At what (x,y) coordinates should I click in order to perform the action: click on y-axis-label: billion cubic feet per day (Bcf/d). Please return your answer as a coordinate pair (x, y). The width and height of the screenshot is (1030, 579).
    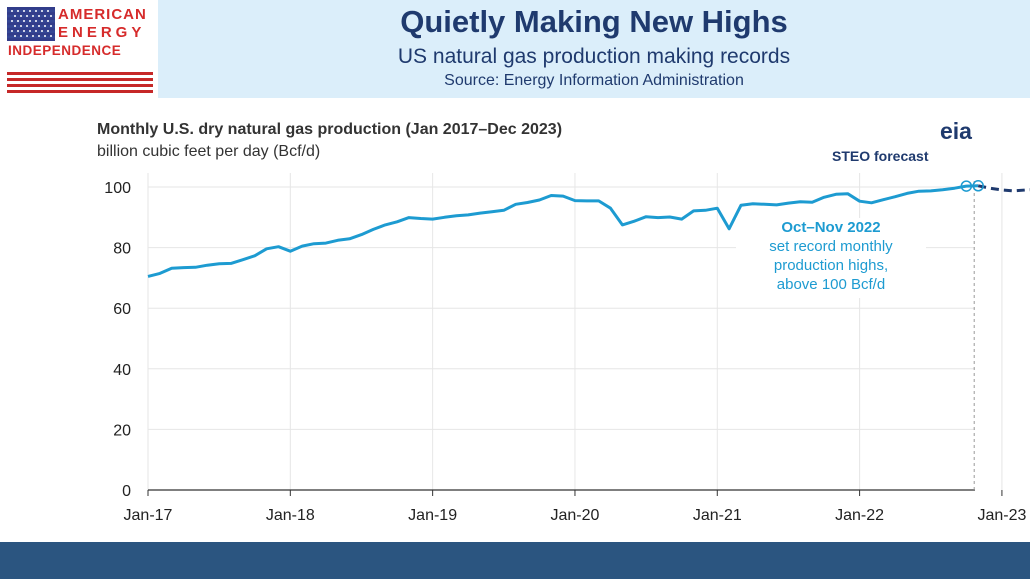
    Looking at the image, I should click on (209, 151).